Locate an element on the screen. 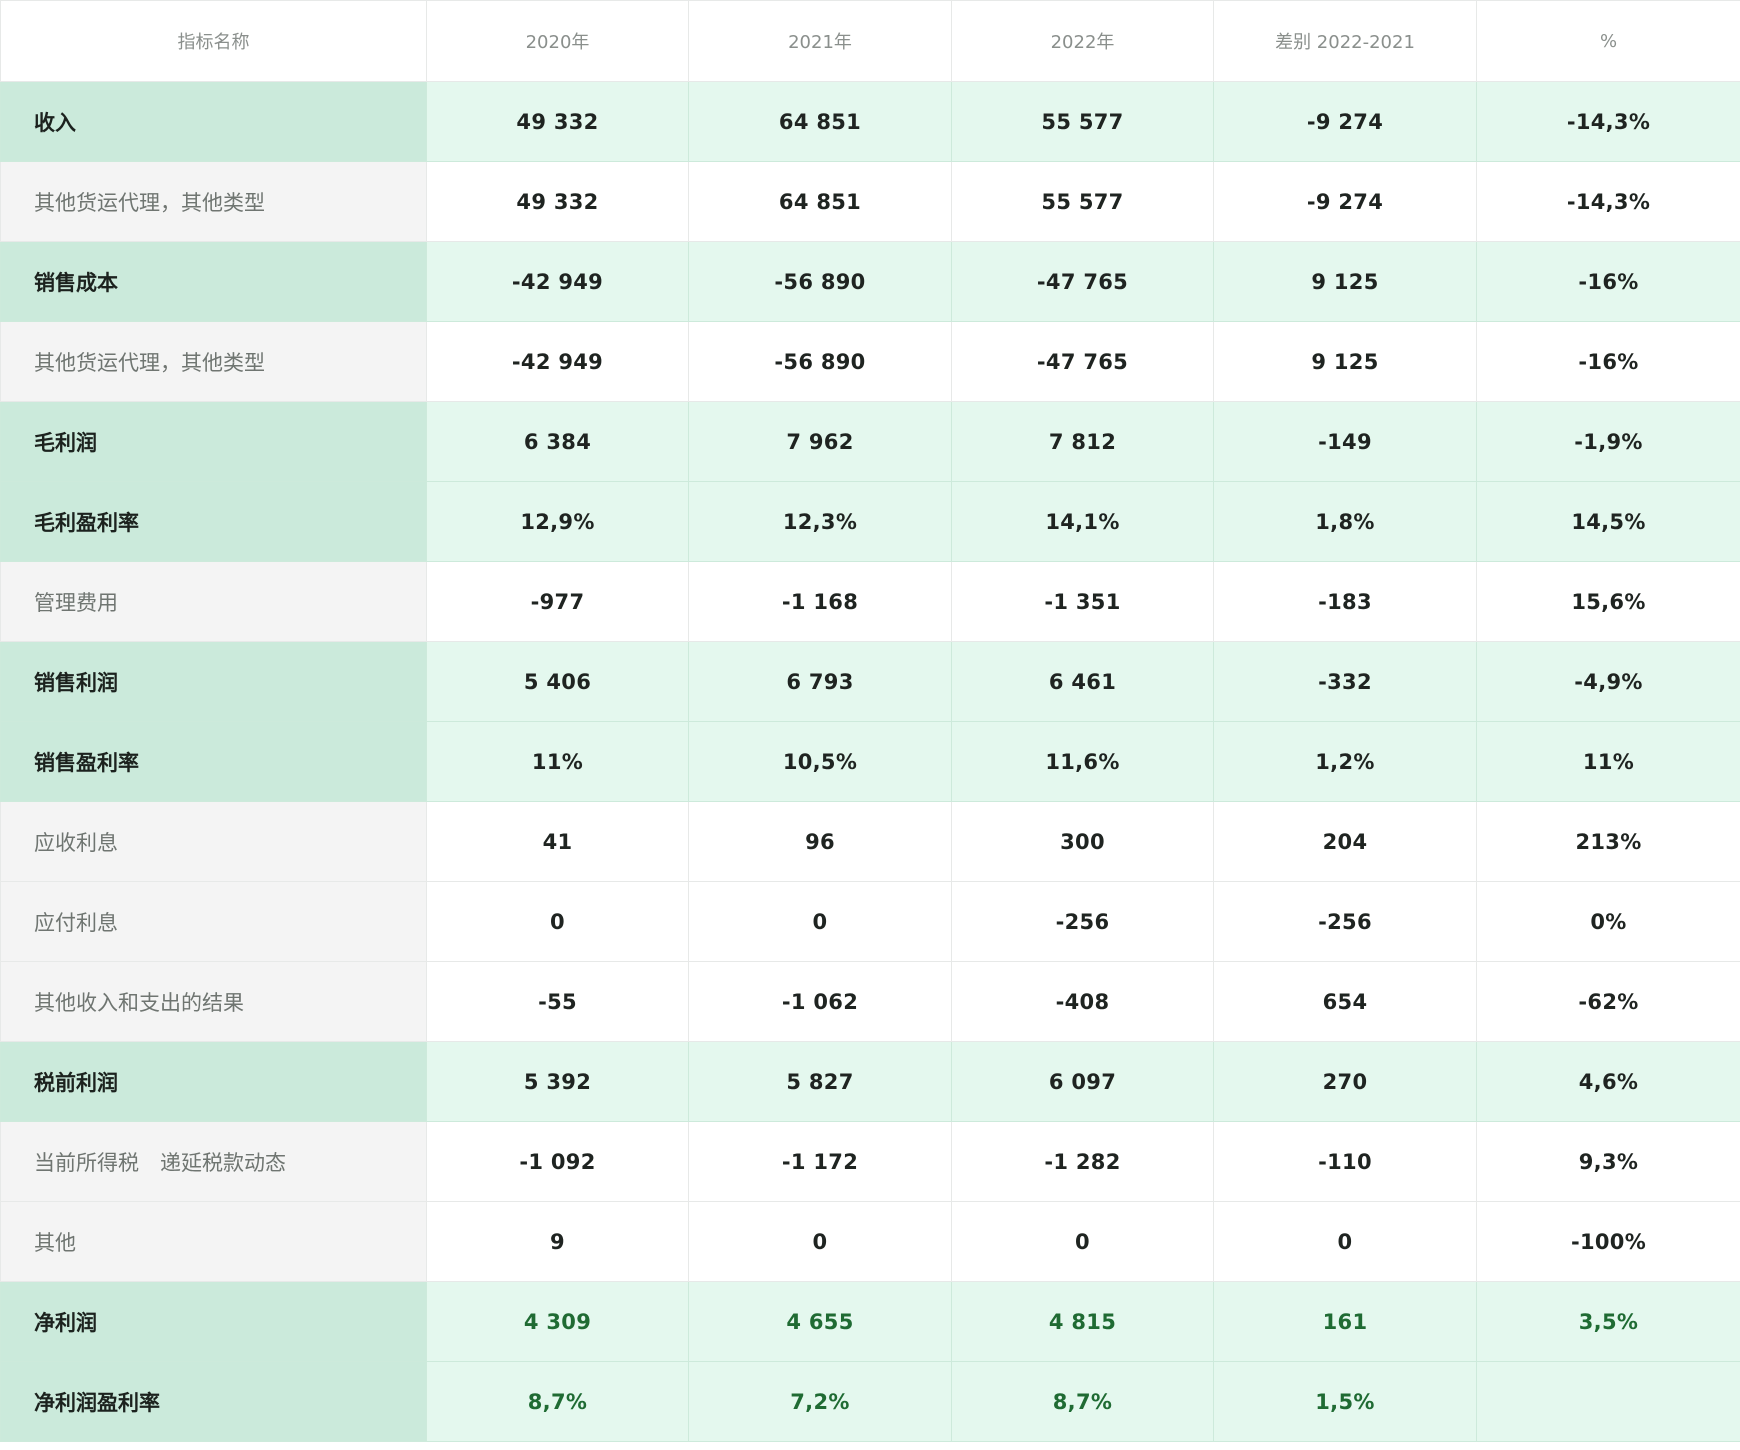 The image size is (1740, 1450). table-row: 应收利息 41 96 300 204 213% is located at coordinates (870, 841).